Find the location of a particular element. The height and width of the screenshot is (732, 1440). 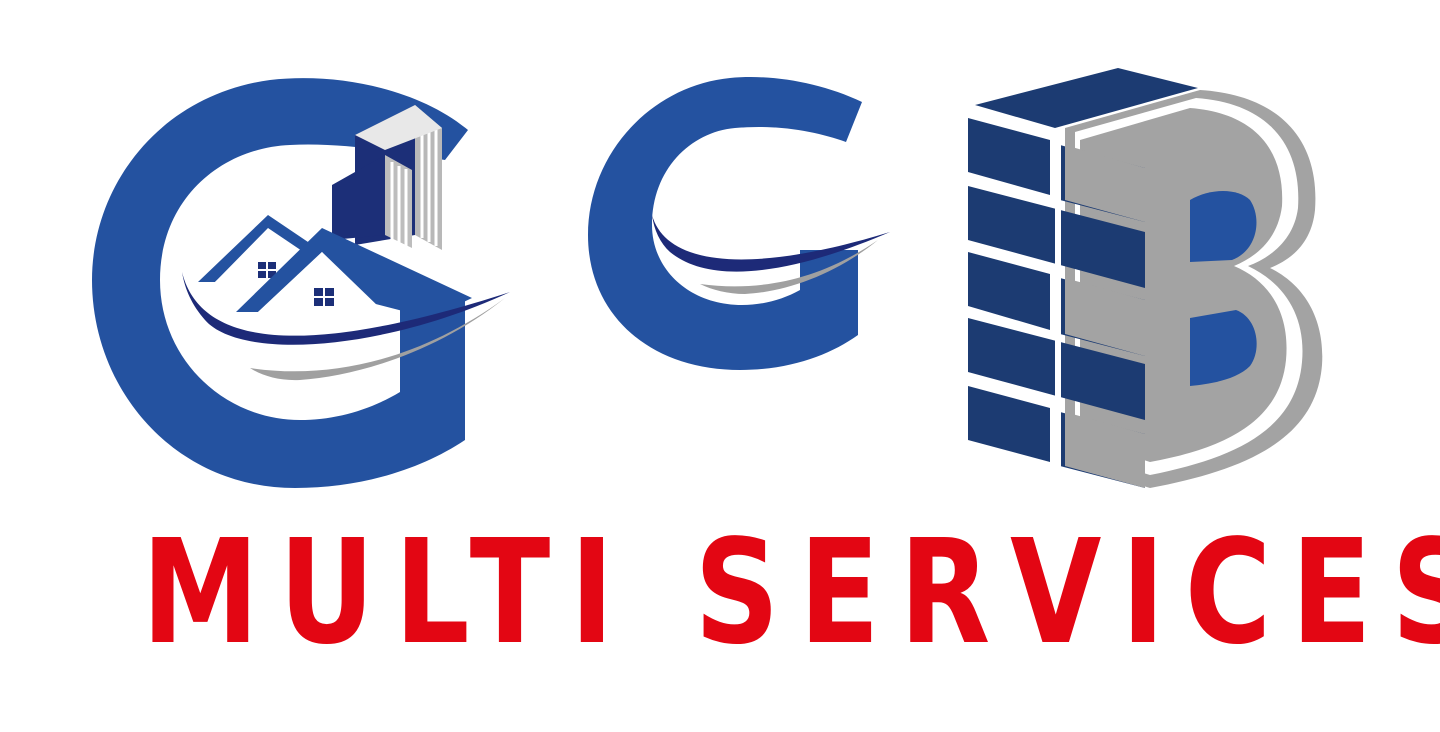

gray-bricks is located at coordinates (1105, 316).